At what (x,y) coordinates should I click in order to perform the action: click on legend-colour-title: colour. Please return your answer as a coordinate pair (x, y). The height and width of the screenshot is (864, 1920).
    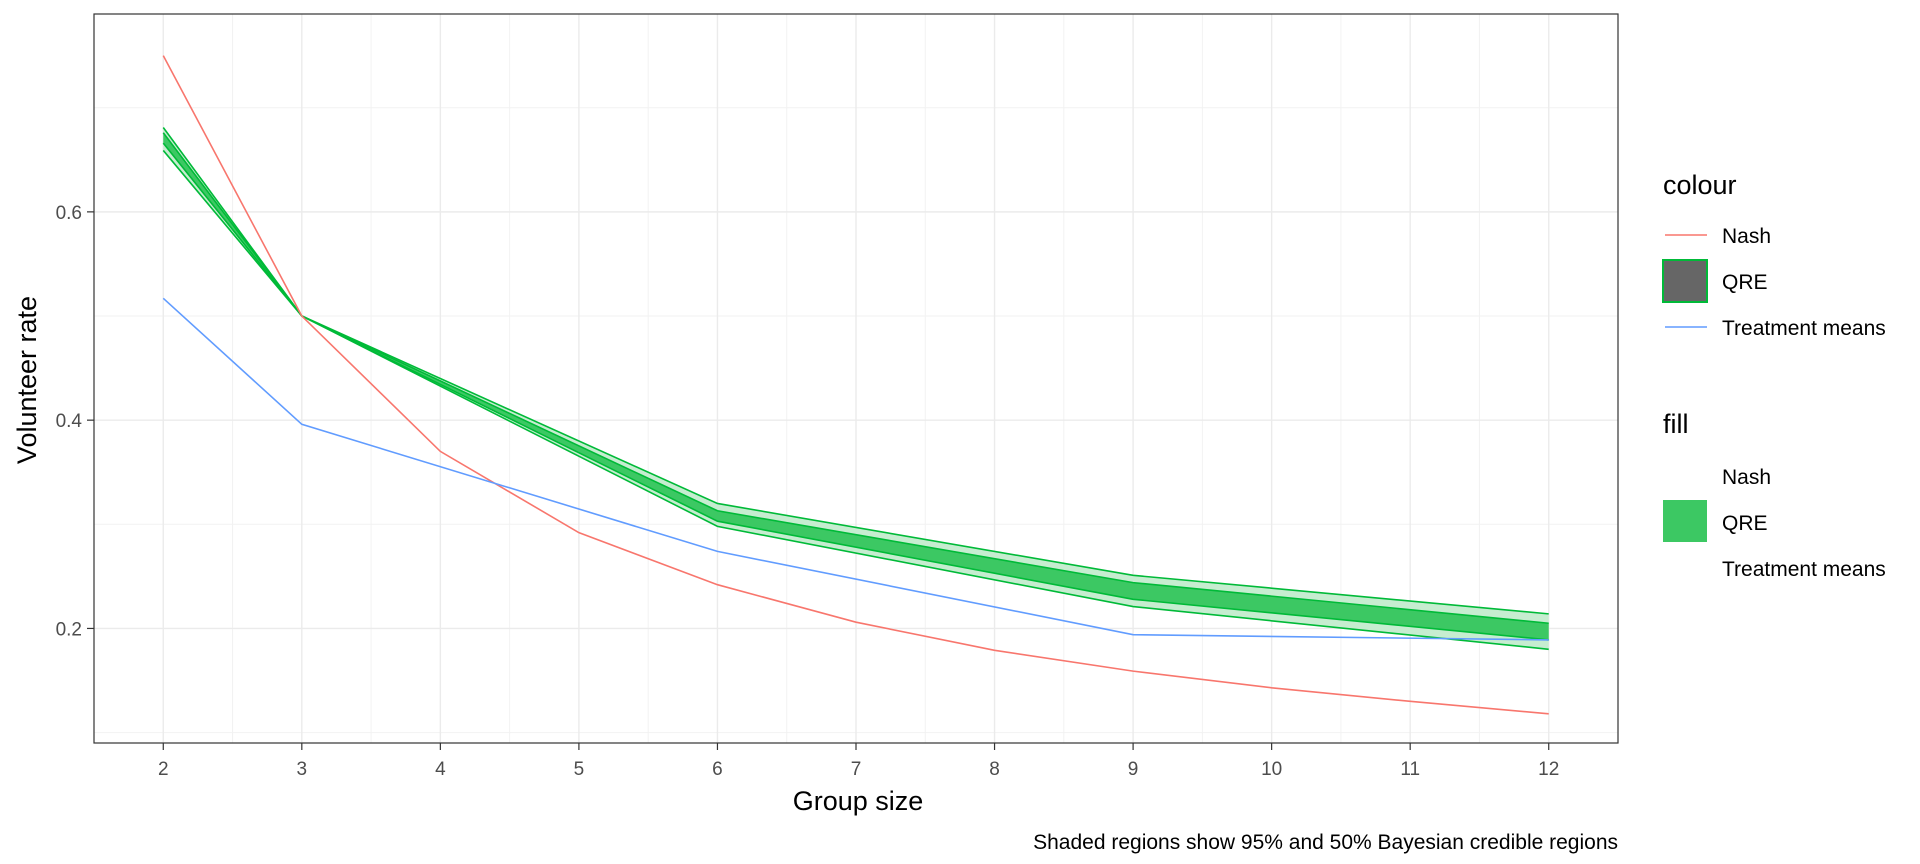
    Looking at the image, I should click on (1700, 185).